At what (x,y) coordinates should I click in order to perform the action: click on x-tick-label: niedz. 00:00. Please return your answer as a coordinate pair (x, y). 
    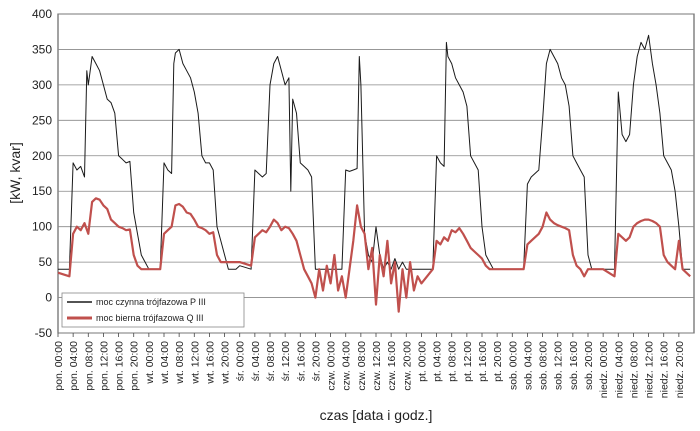
    Looking at the image, I should click on (604, 369).